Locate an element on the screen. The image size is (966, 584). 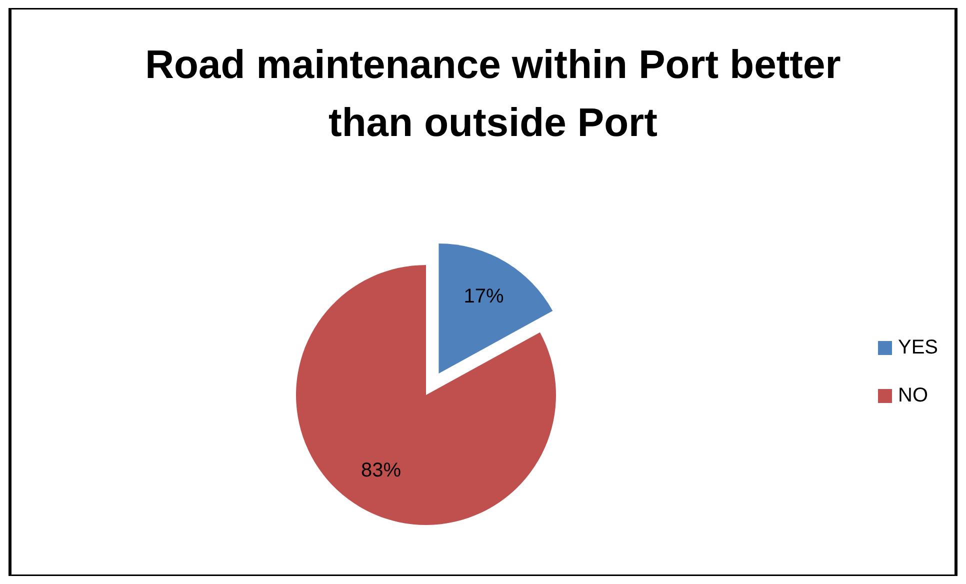
chart-title: Road maintenance within Port better than outside Port is located at coordinates (493, 94).